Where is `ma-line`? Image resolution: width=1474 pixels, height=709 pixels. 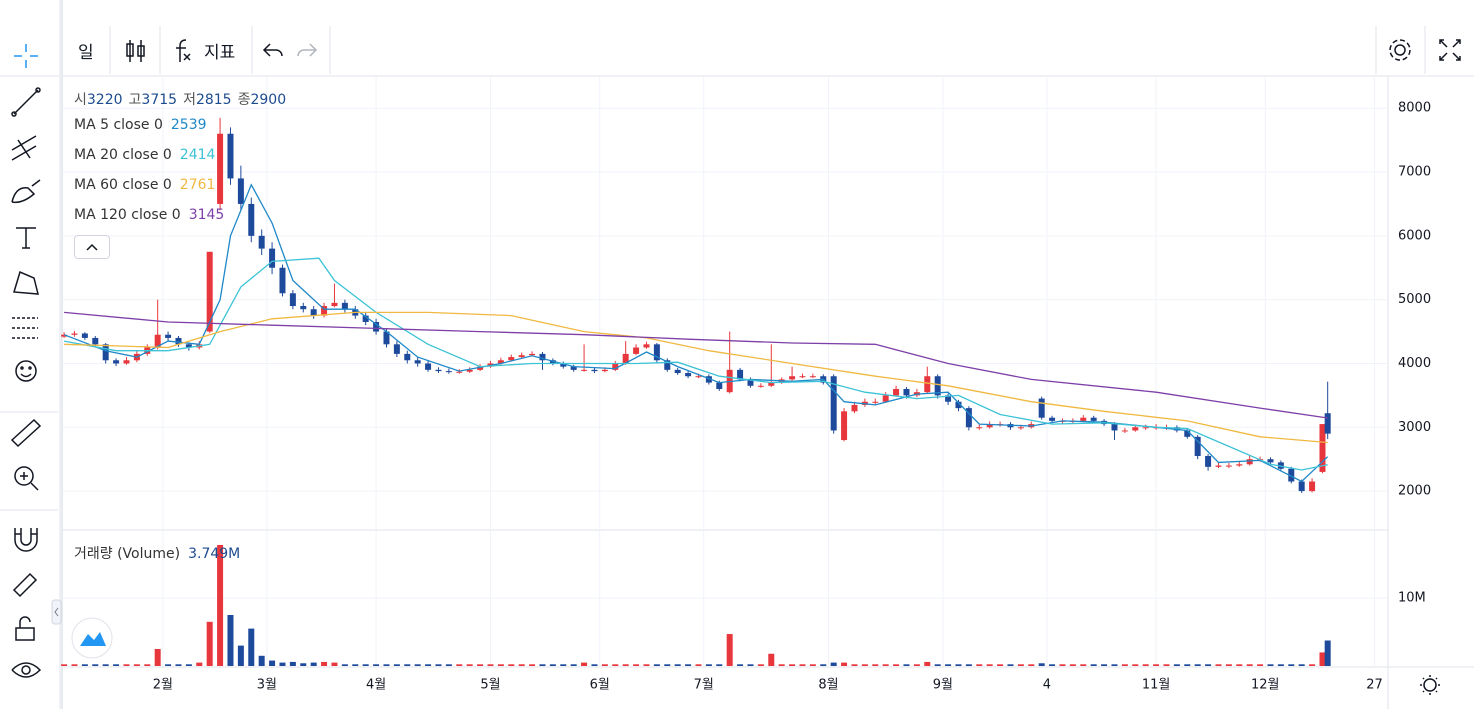 ma-line is located at coordinates (696, 365).